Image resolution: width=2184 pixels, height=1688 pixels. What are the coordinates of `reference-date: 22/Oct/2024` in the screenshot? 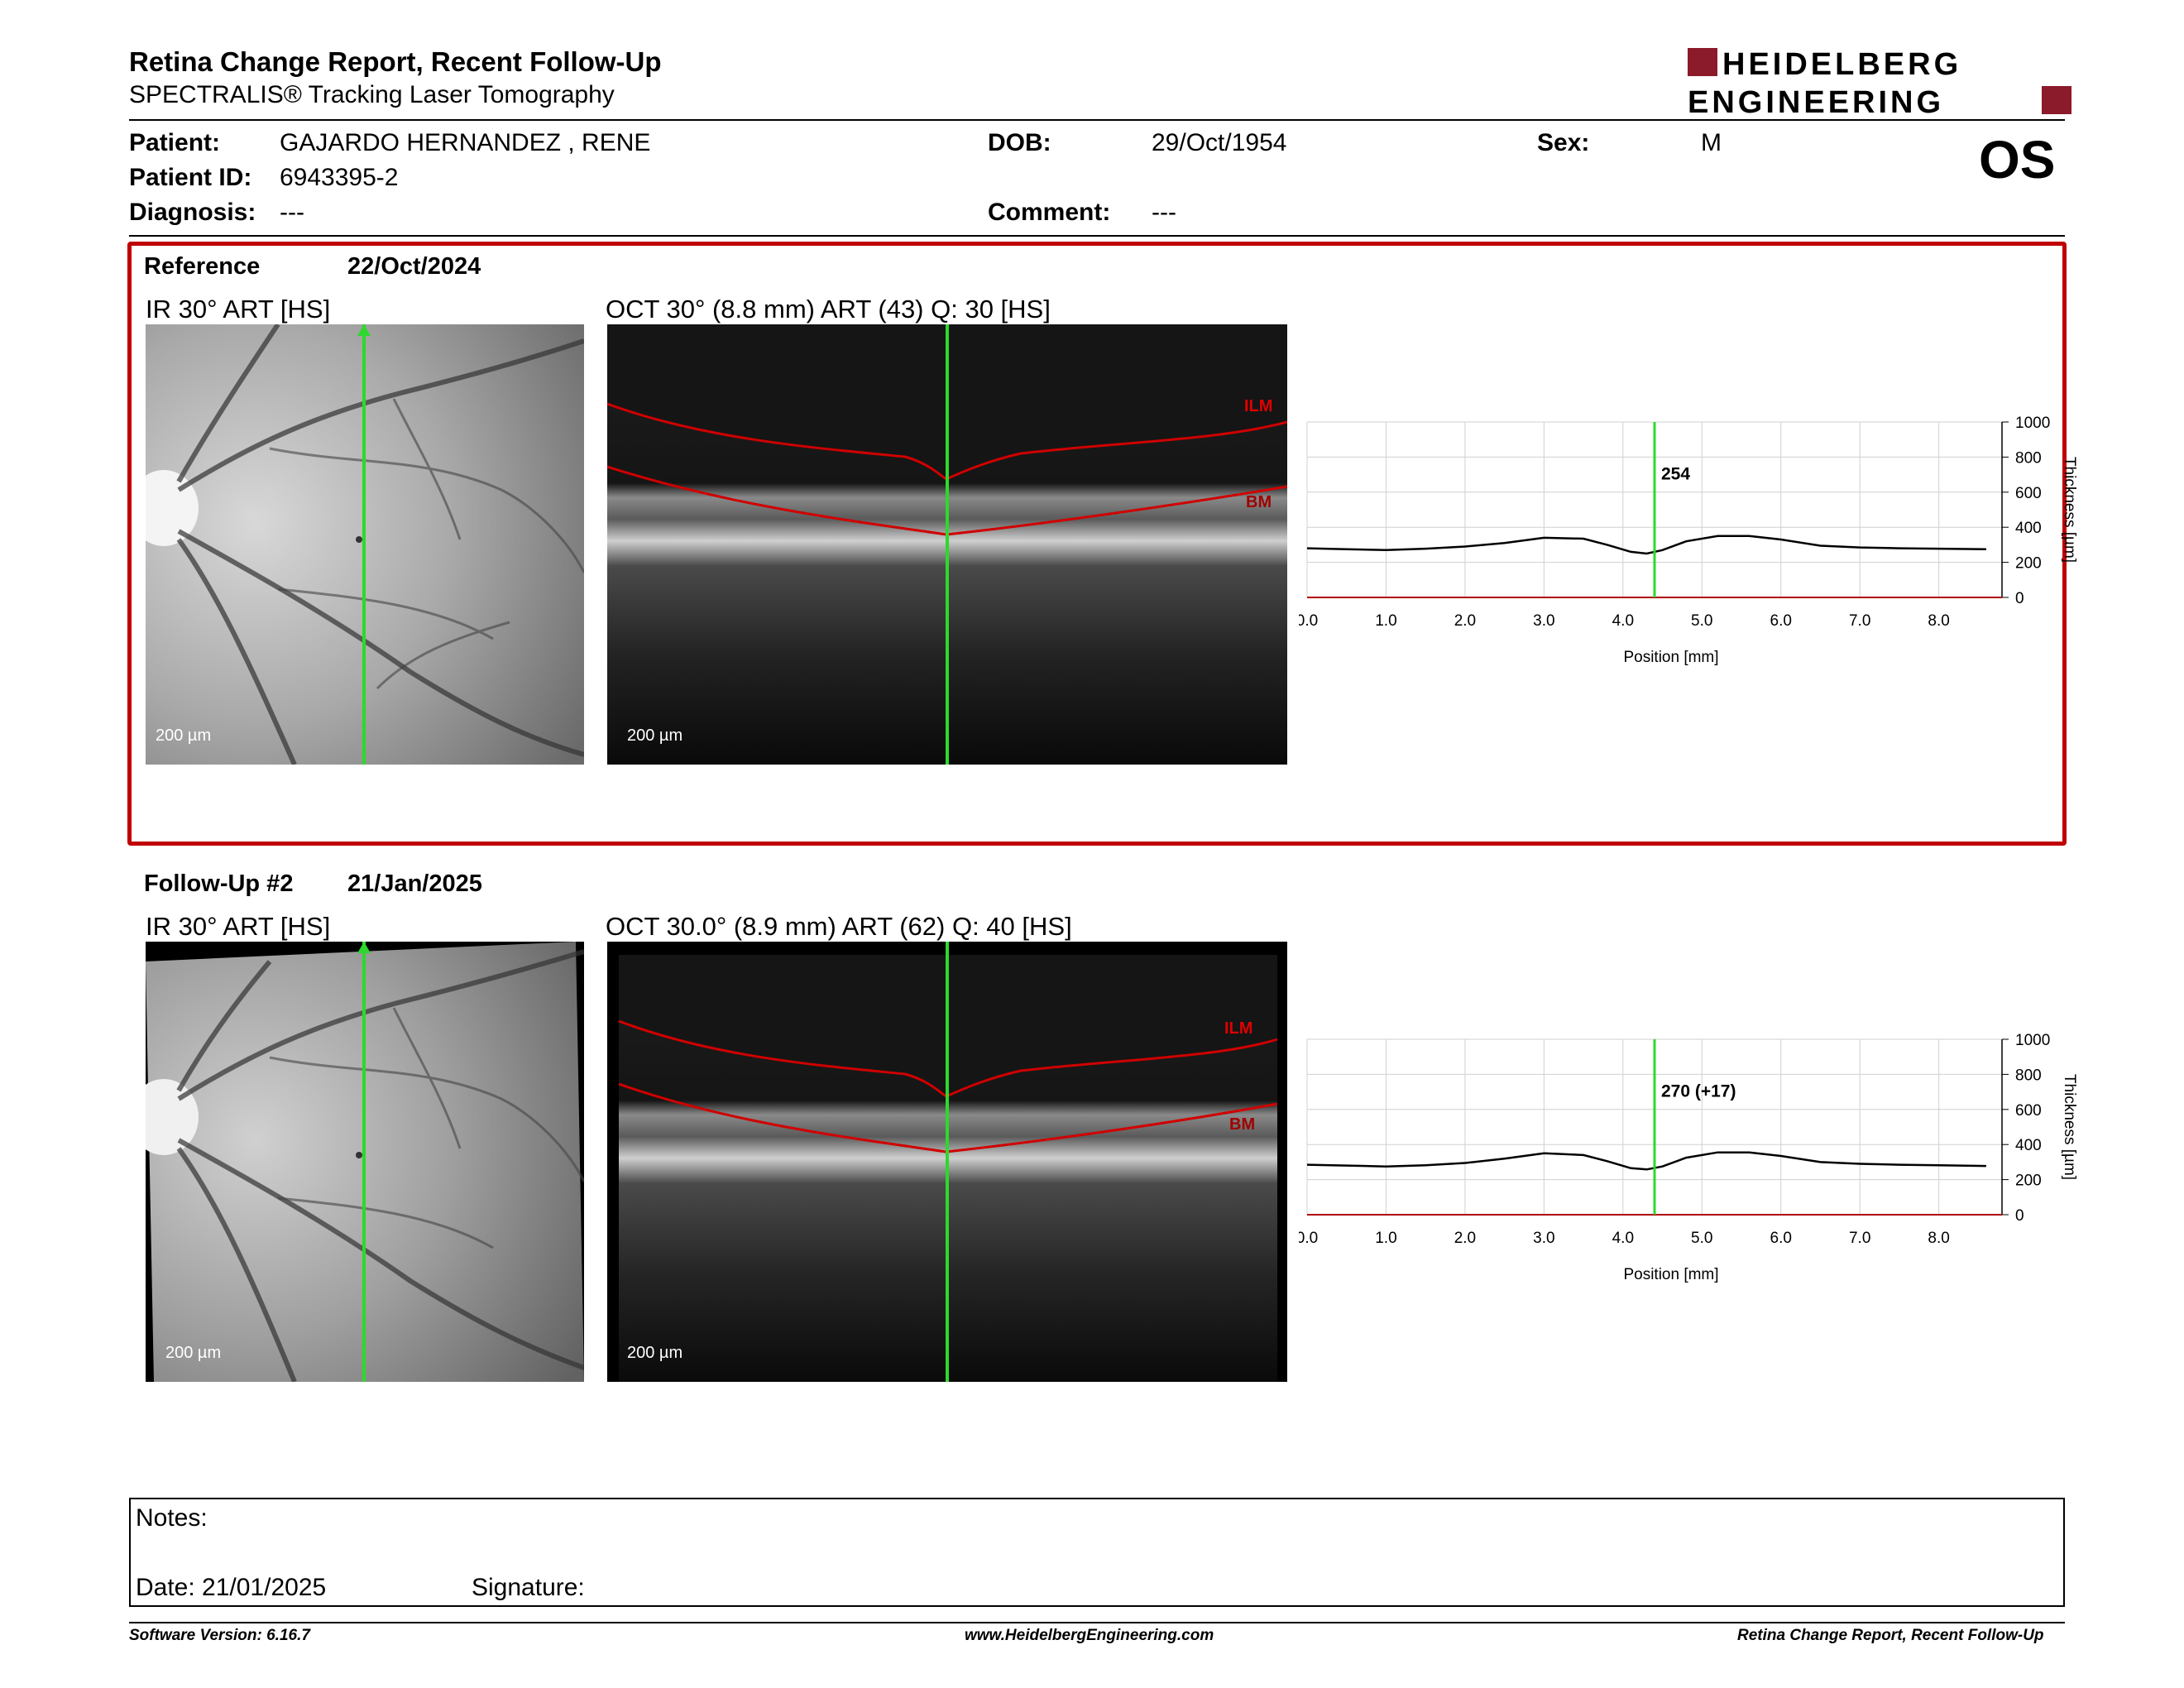 It's located at (414, 266).